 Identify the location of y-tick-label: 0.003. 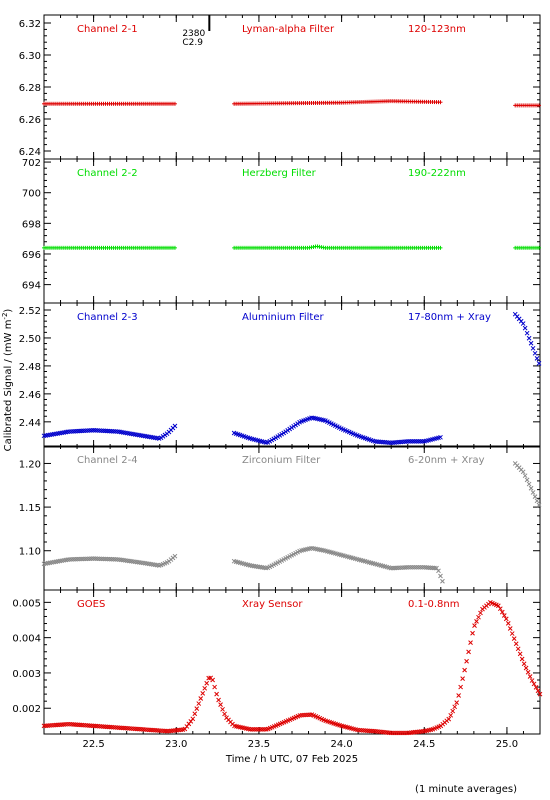
(26, 674).